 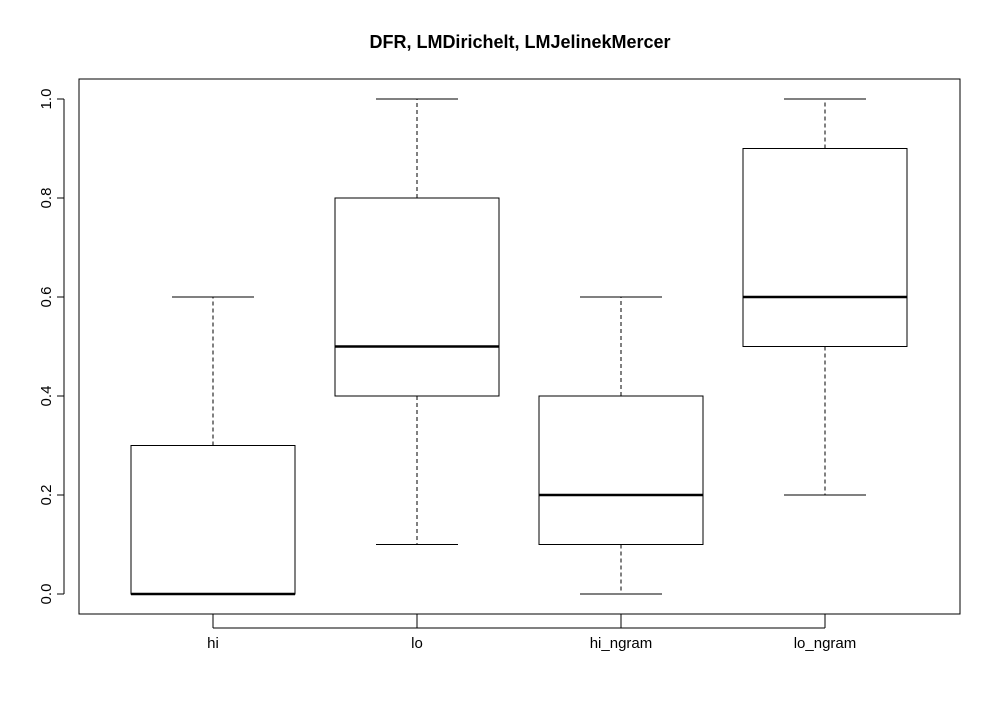 What do you see at coordinates (46, 297) in the screenshot?
I see `y-tick-label: 0.6` at bounding box center [46, 297].